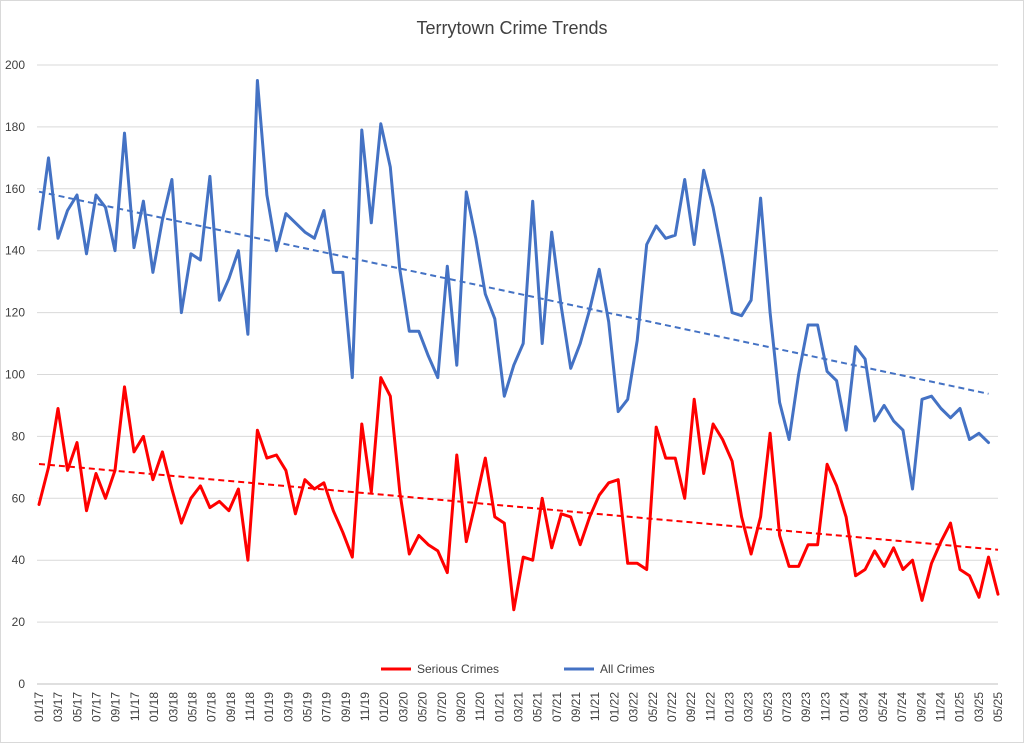 Image resolution: width=1024 pixels, height=743 pixels. Describe the element at coordinates (883, 707) in the screenshot. I see `x-tick-label: 05/24` at that location.